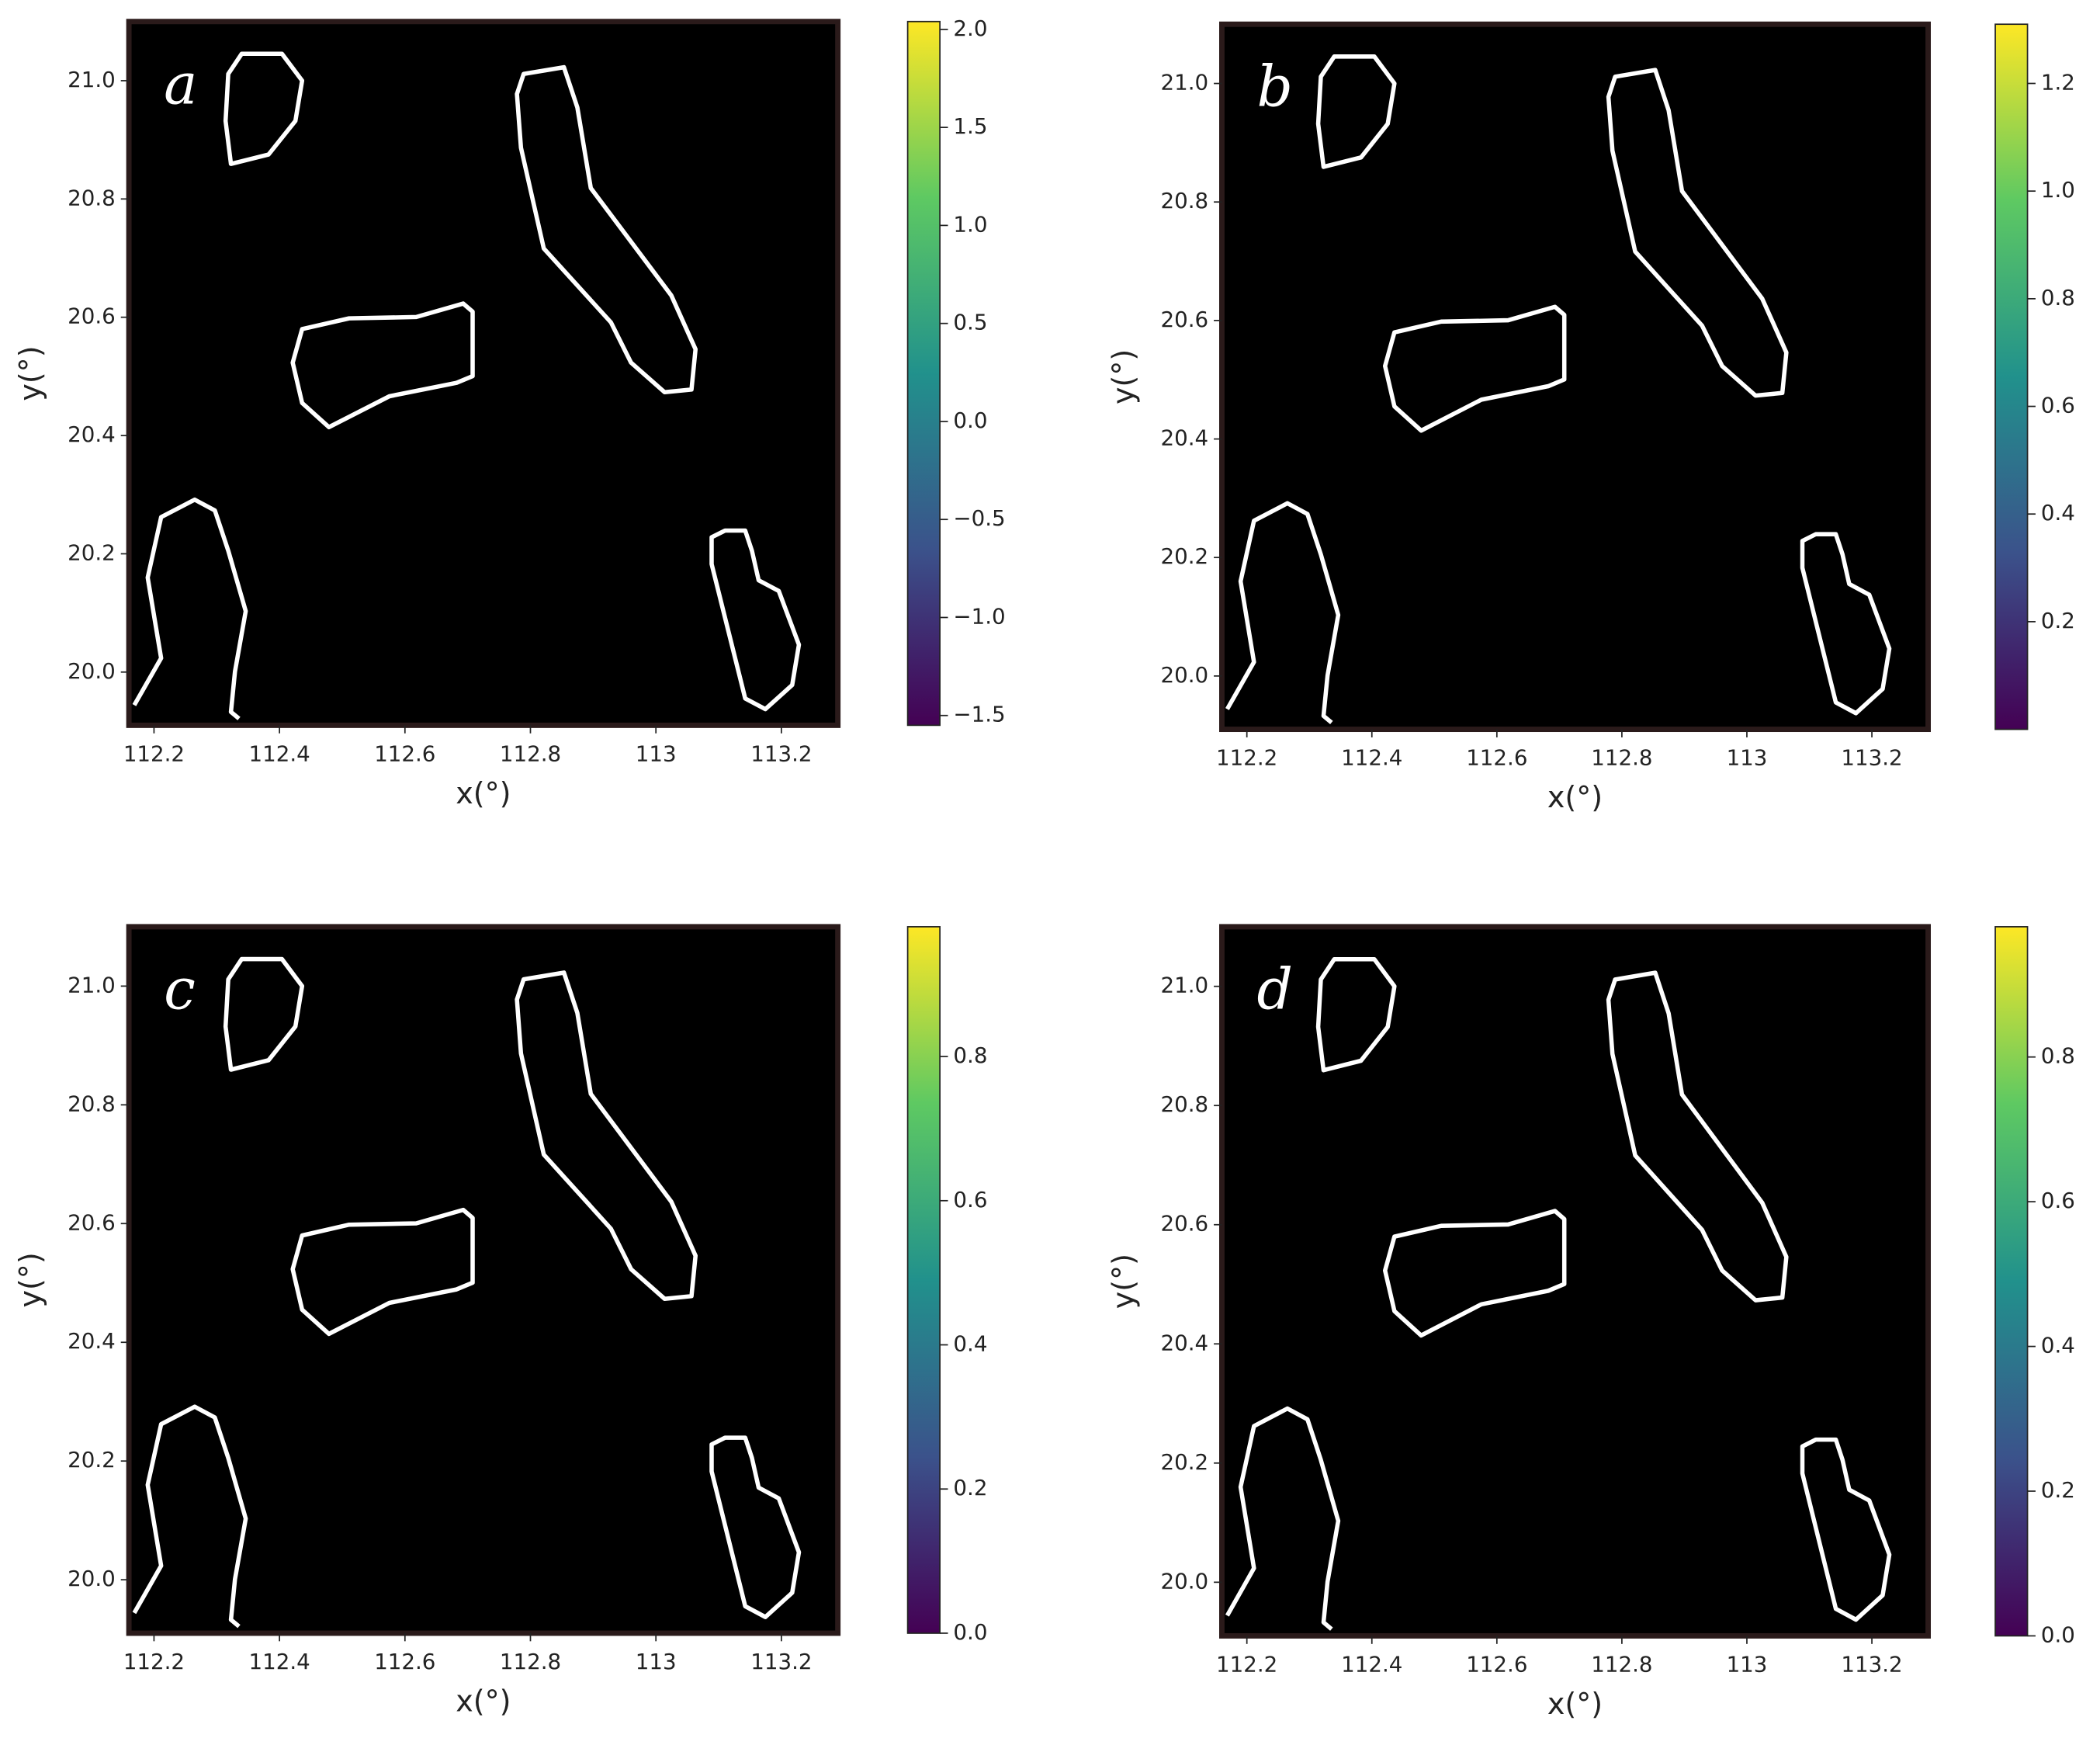 The width and height of the screenshot is (2100, 1738). I want to click on panel-letter: b, so click(1274, 87).